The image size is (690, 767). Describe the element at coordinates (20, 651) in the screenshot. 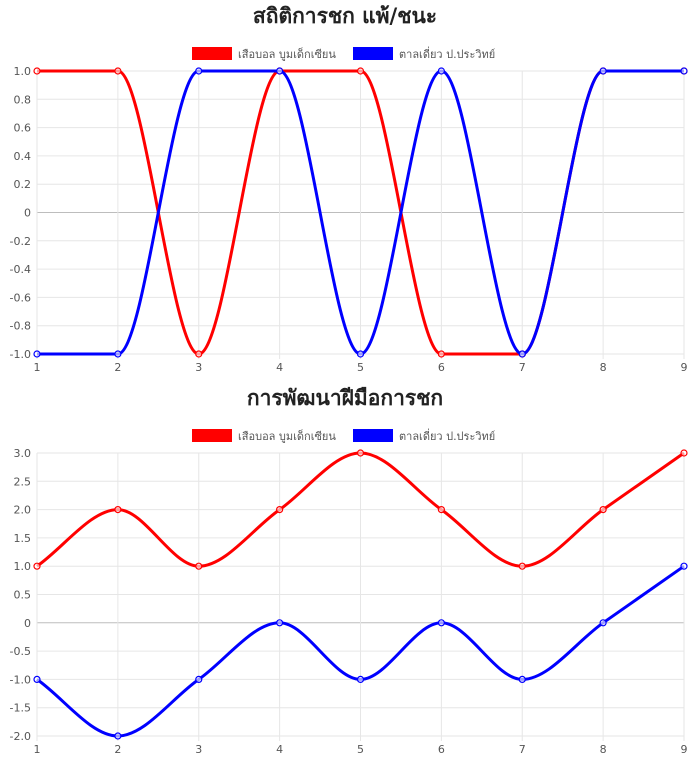

I see `y-tick-label: -0.5` at that location.